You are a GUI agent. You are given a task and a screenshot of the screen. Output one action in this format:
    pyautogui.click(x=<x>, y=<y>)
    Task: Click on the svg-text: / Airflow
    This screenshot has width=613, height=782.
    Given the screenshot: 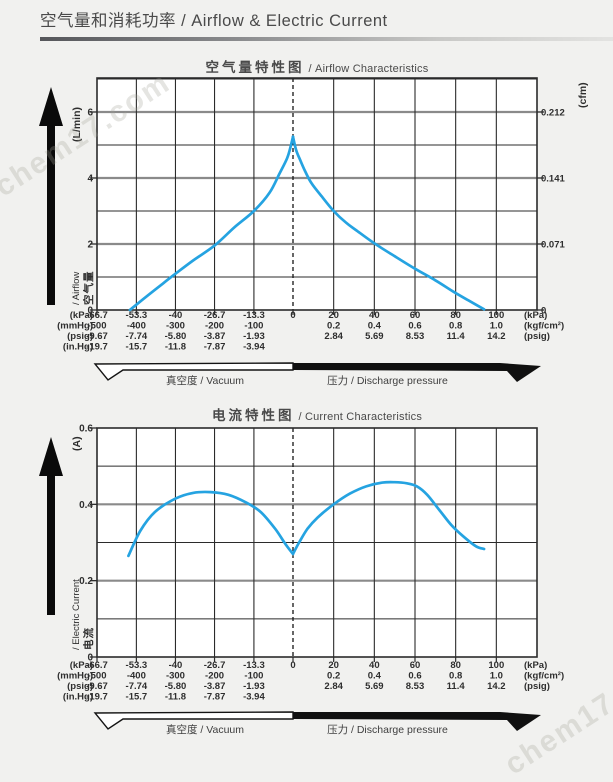 What is the action you would take?
    pyautogui.click(x=76, y=288)
    